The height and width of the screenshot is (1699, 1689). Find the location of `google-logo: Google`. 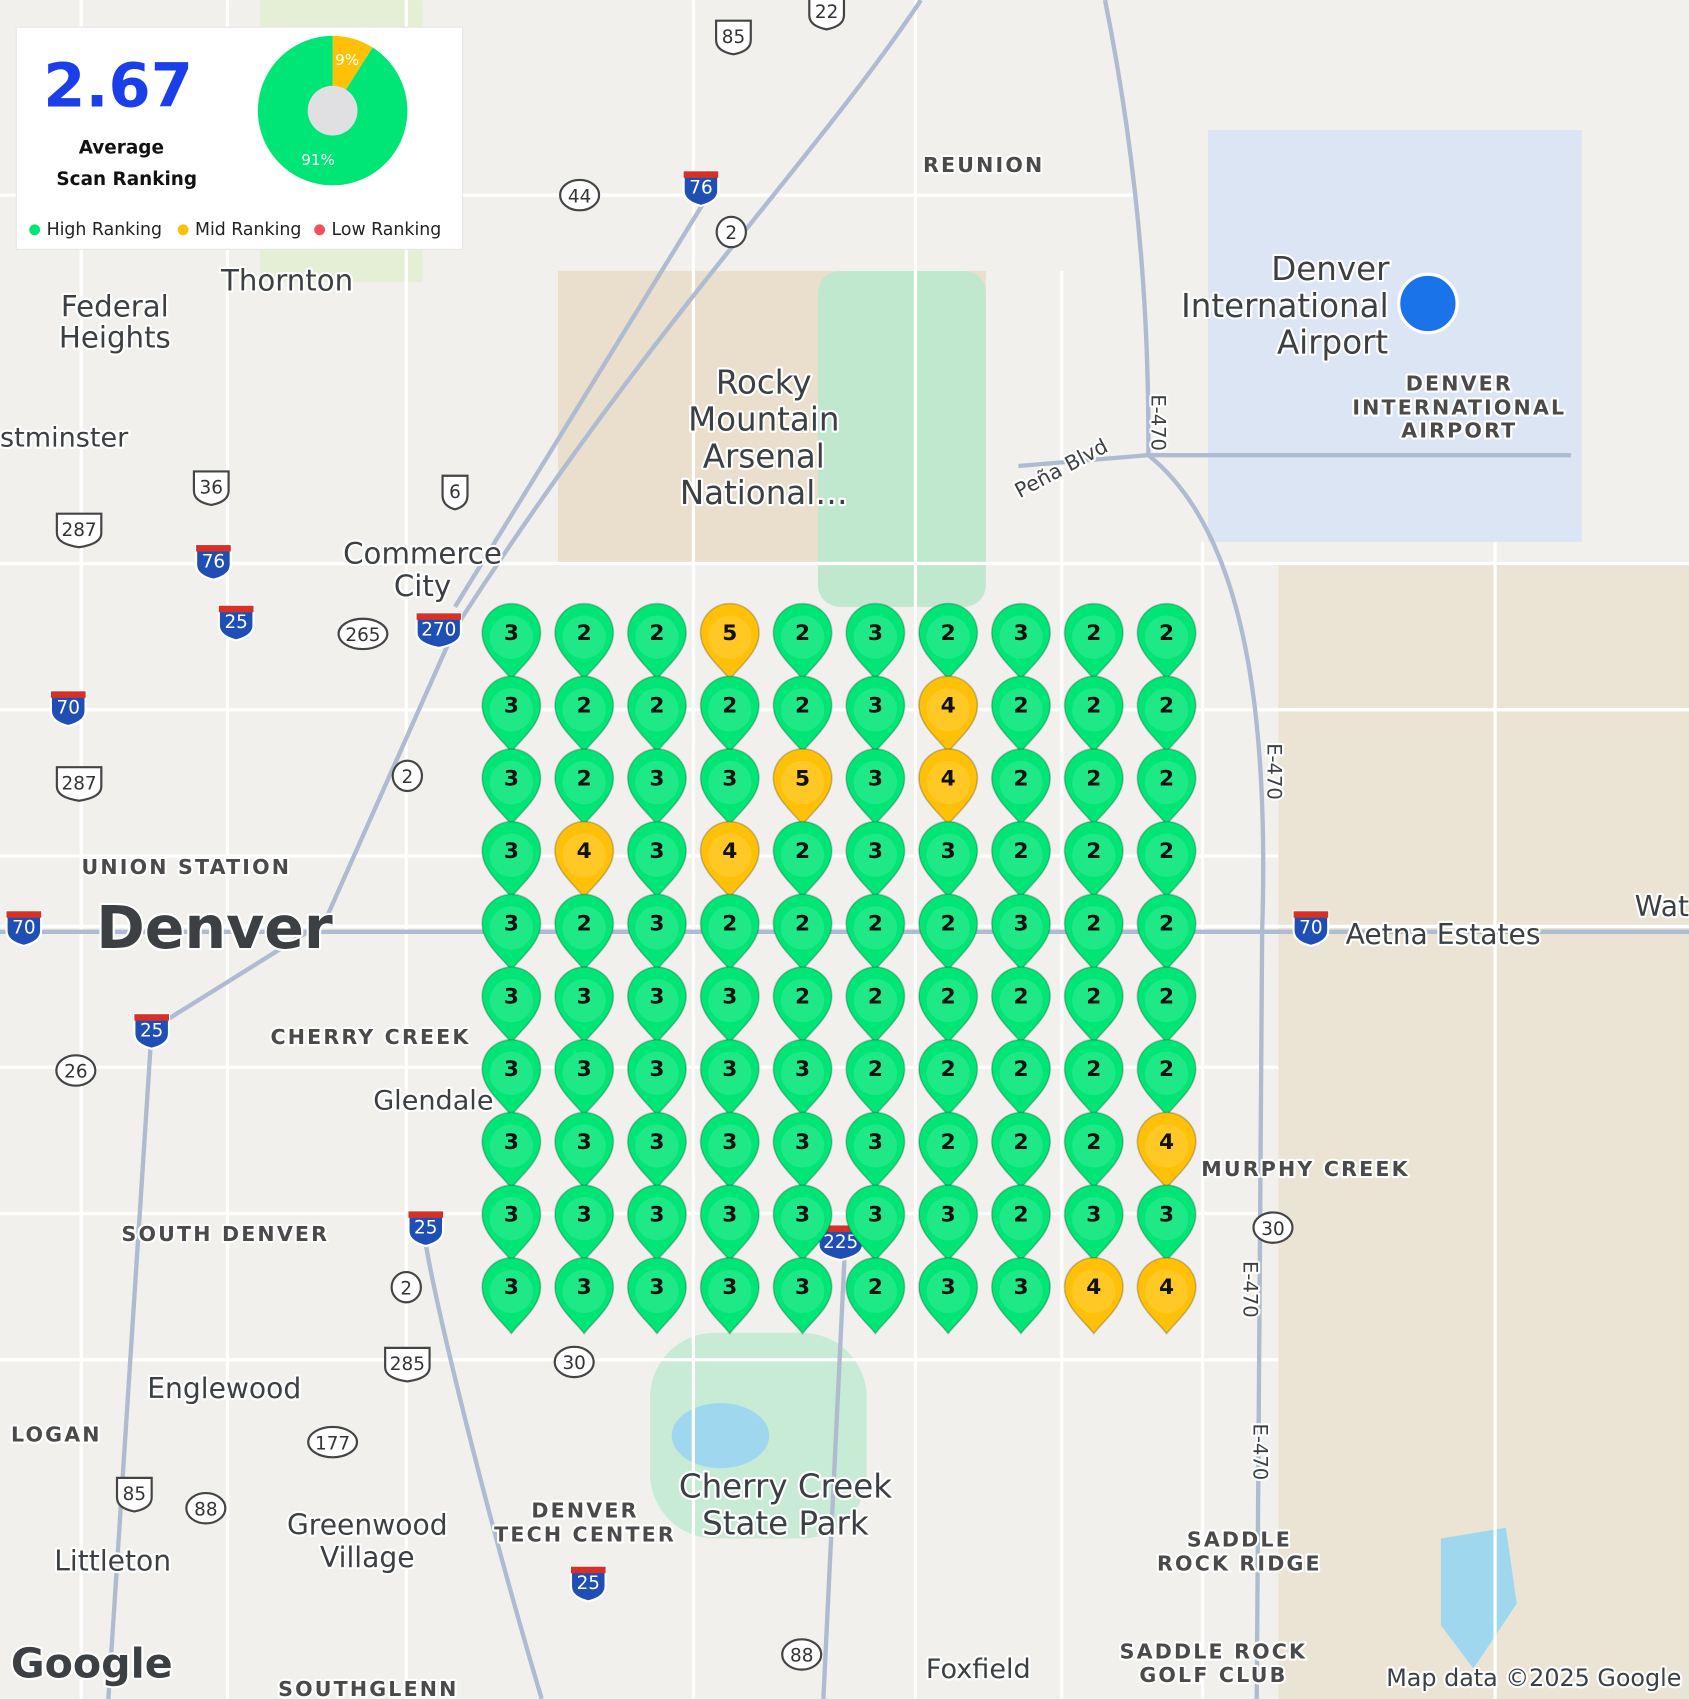

google-logo: Google is located at coordinates (92, 1663).